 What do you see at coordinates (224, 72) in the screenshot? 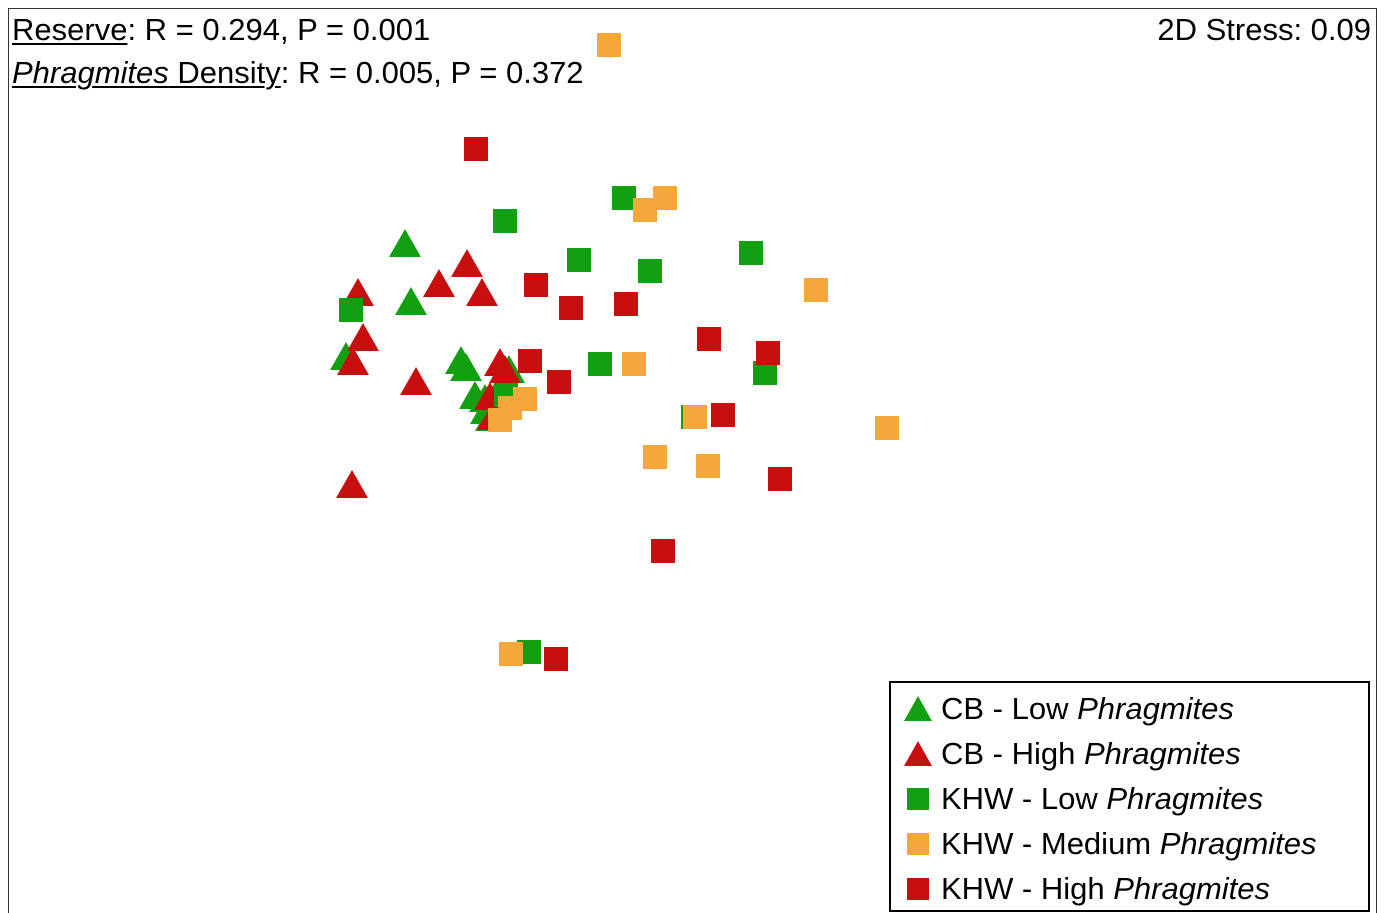
I see `density-label-rest: Density` at bounding box center [224, 72].